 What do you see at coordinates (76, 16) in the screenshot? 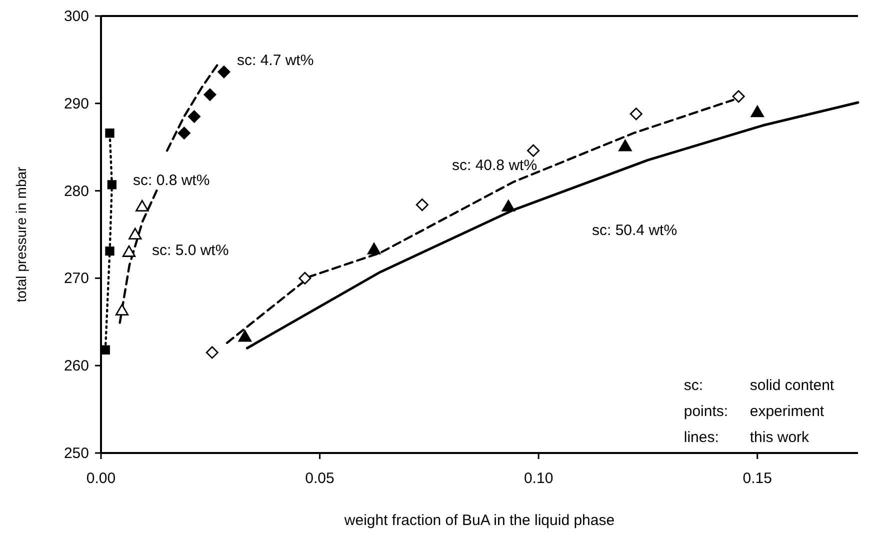
I see `y-tick-label: 300` at bounding box center [76, 16].